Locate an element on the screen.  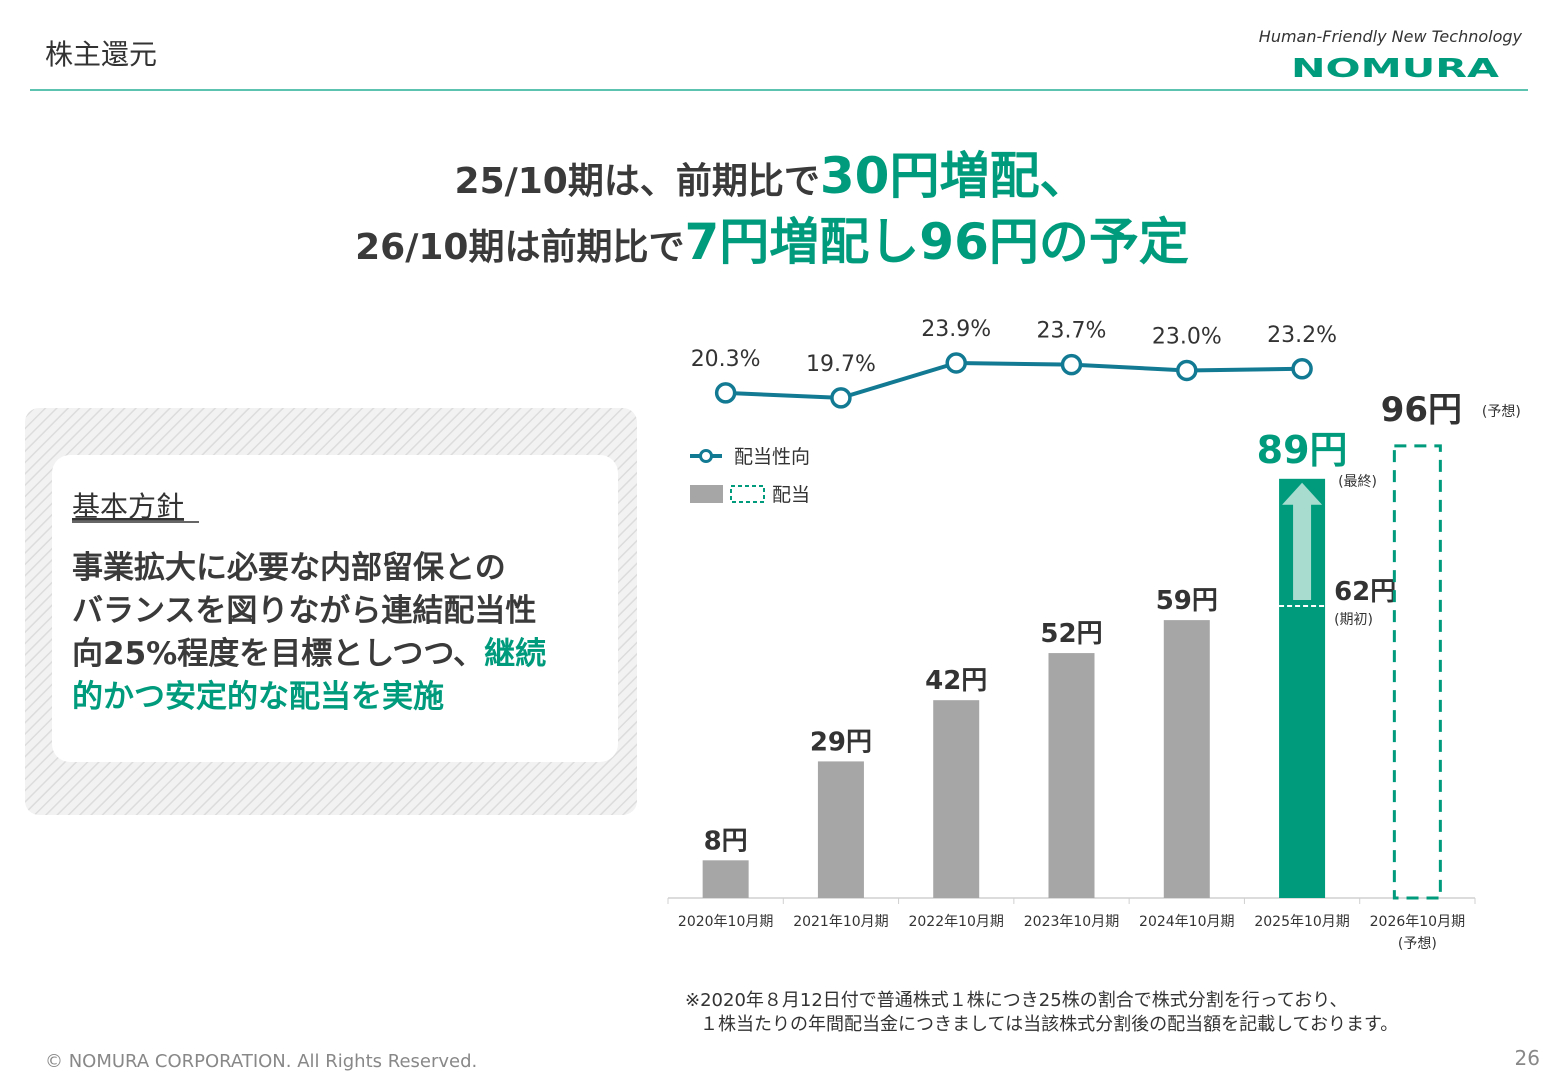
bar-label: 59円 is located at coordinates (1187, 601).